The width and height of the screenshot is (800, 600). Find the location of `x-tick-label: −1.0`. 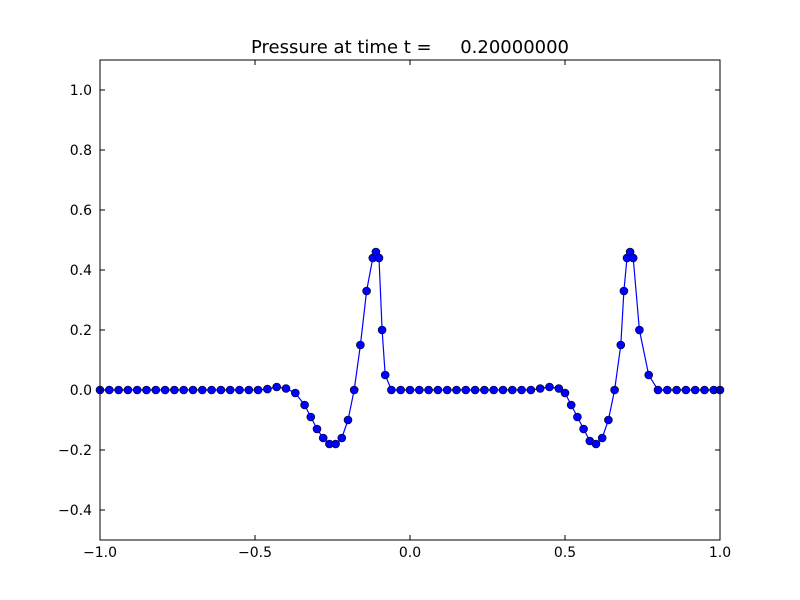

x-tick-label: −1.0 is located at coordinates (100, 553).